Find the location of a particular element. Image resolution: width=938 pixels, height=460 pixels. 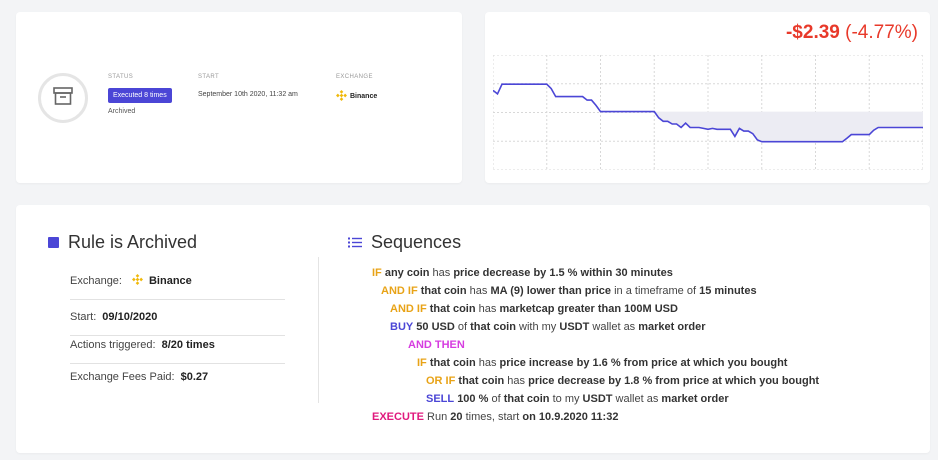

sequence-keyword: SELL is located at coordinates (440, 399).